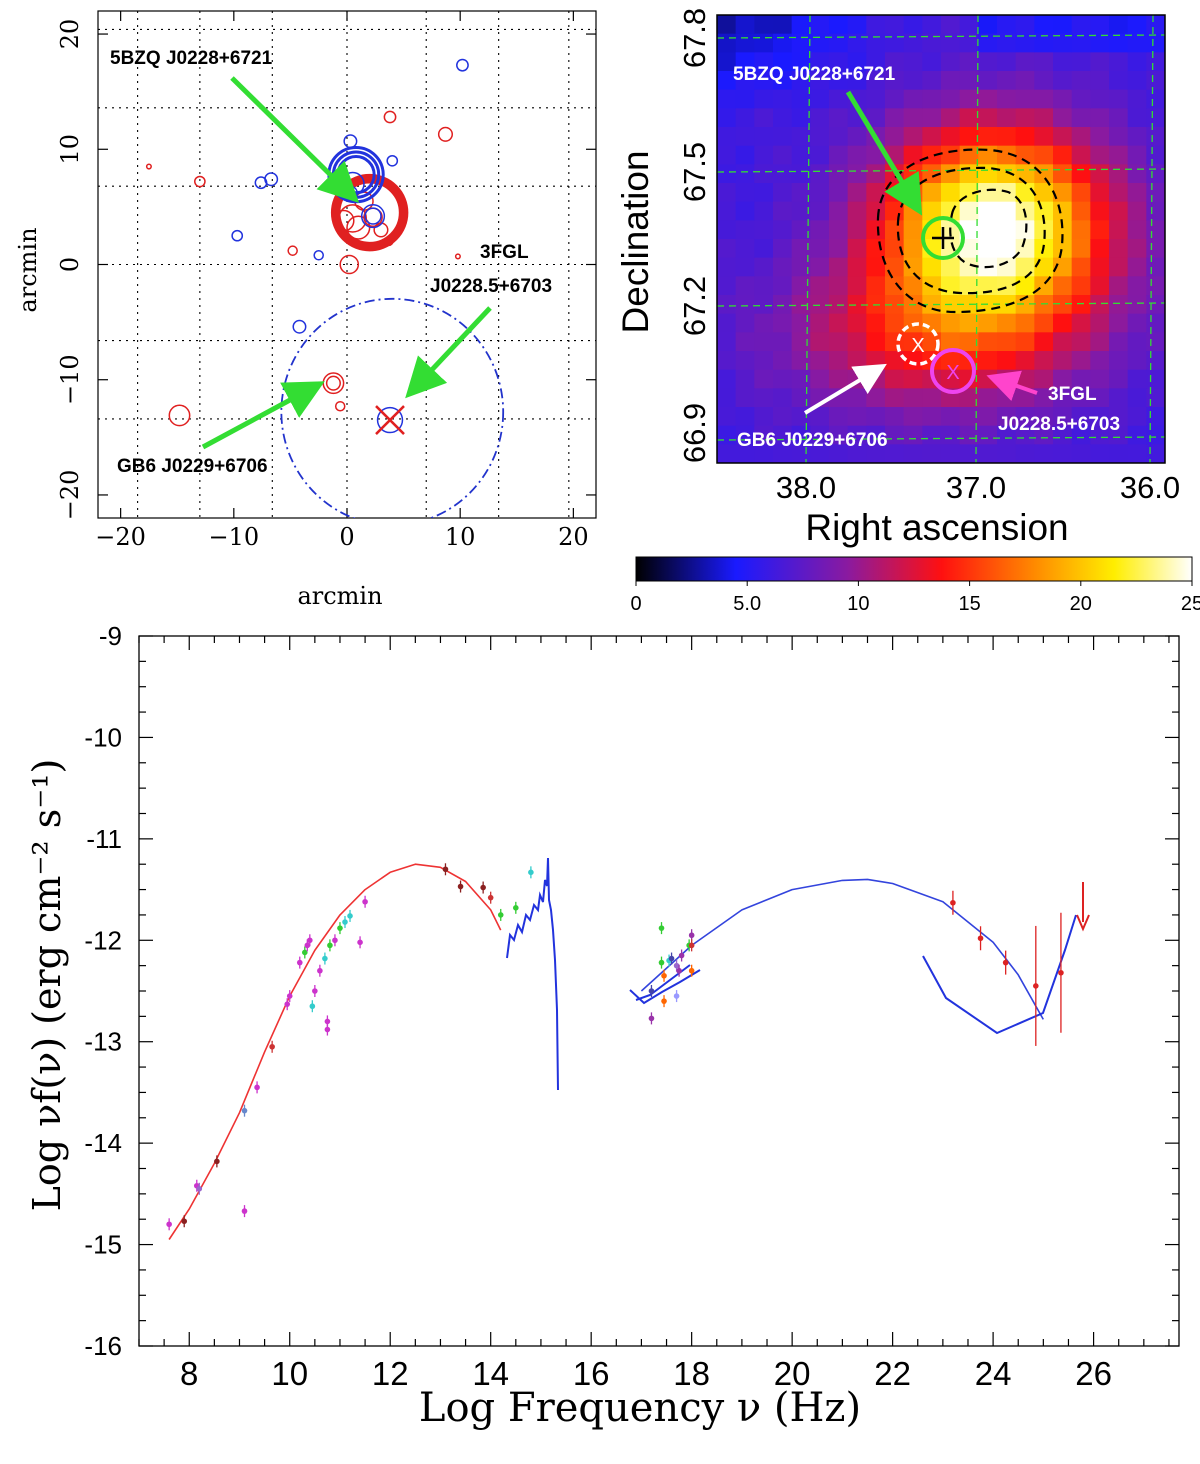 The image size is (1200, 1464). Describe the element at coordinates (976, 487) in the screenshot. I see `count-map-xtick-1: 37.0` at that location.